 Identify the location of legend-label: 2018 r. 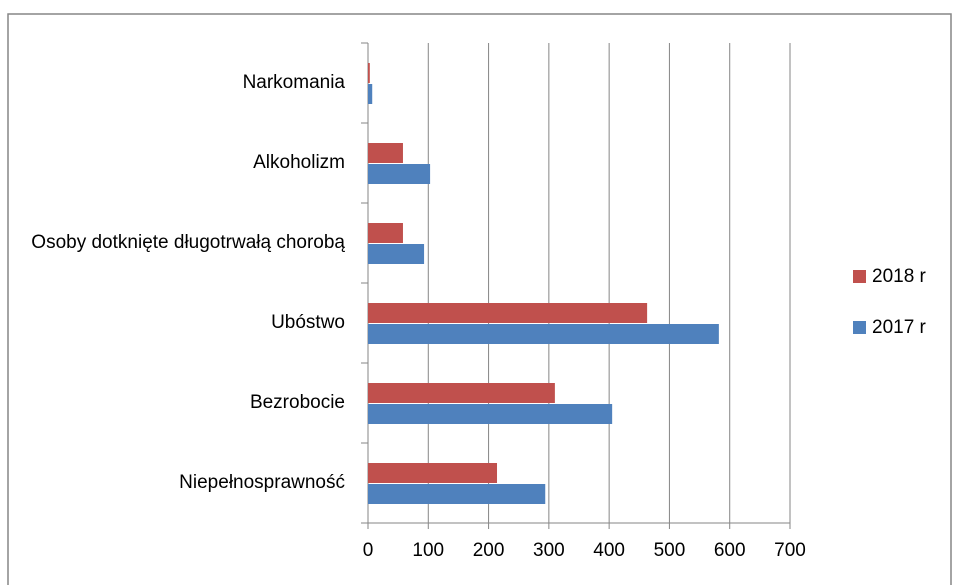
(899, 276).